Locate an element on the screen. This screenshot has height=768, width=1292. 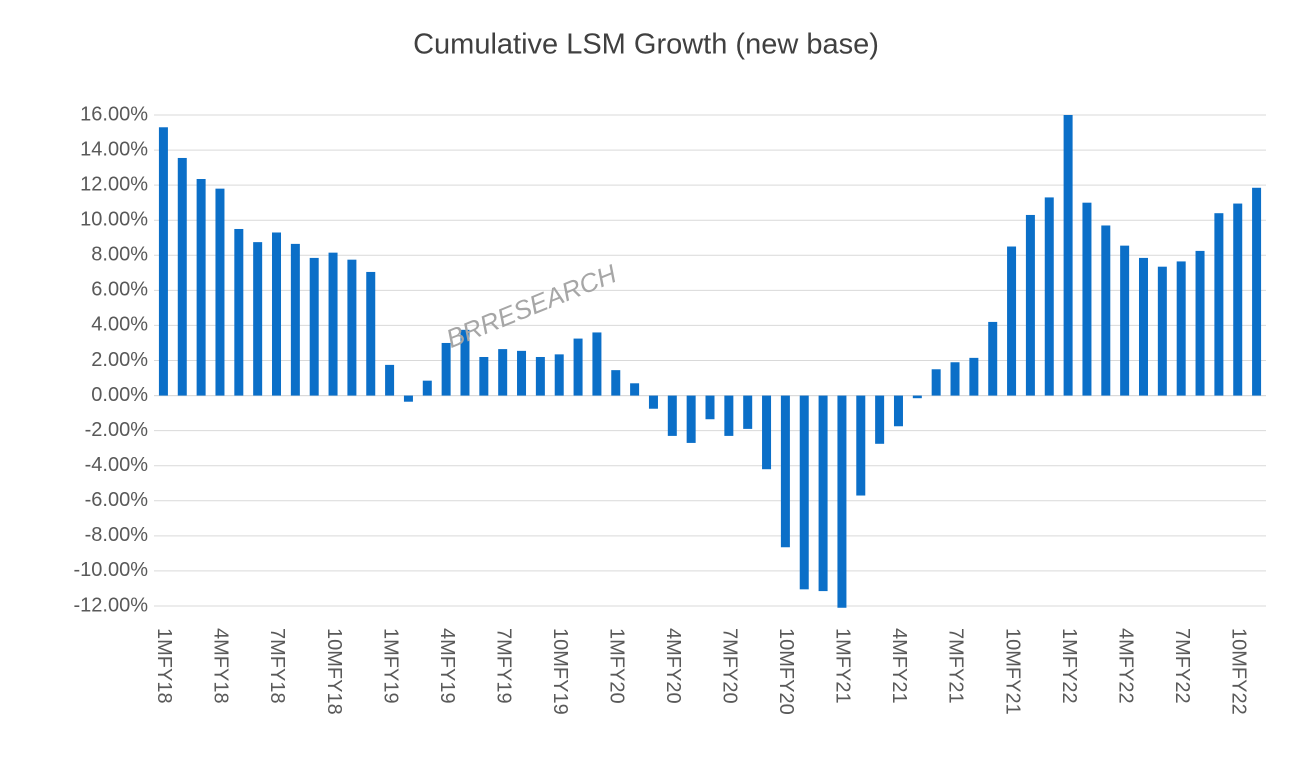
x-tick-label: 10MFY22 is located at coordinates (1238, 671).